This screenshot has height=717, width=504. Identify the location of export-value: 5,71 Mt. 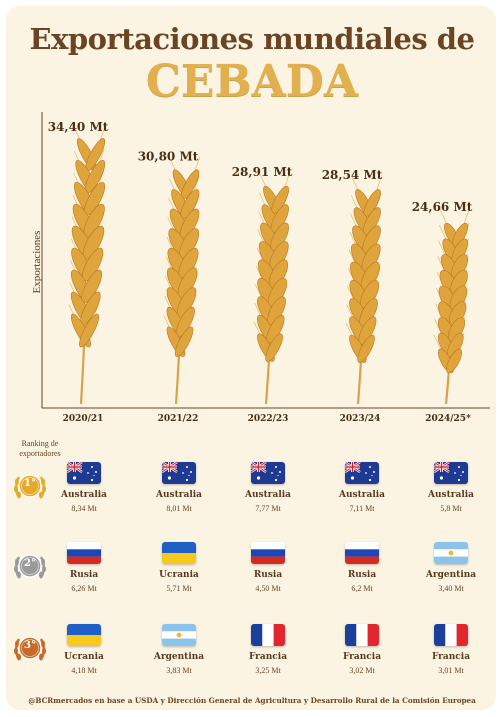
(179, 588).